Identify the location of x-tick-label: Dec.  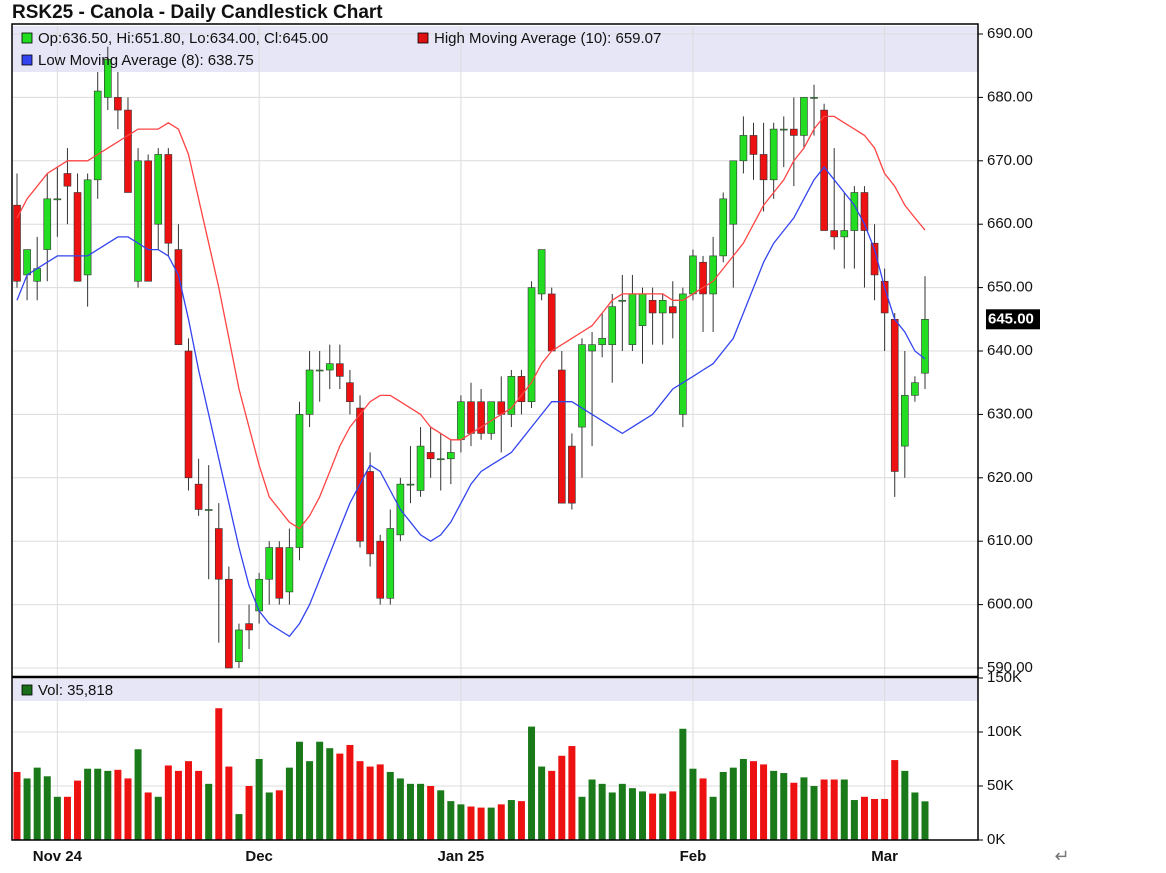
(259, 856).